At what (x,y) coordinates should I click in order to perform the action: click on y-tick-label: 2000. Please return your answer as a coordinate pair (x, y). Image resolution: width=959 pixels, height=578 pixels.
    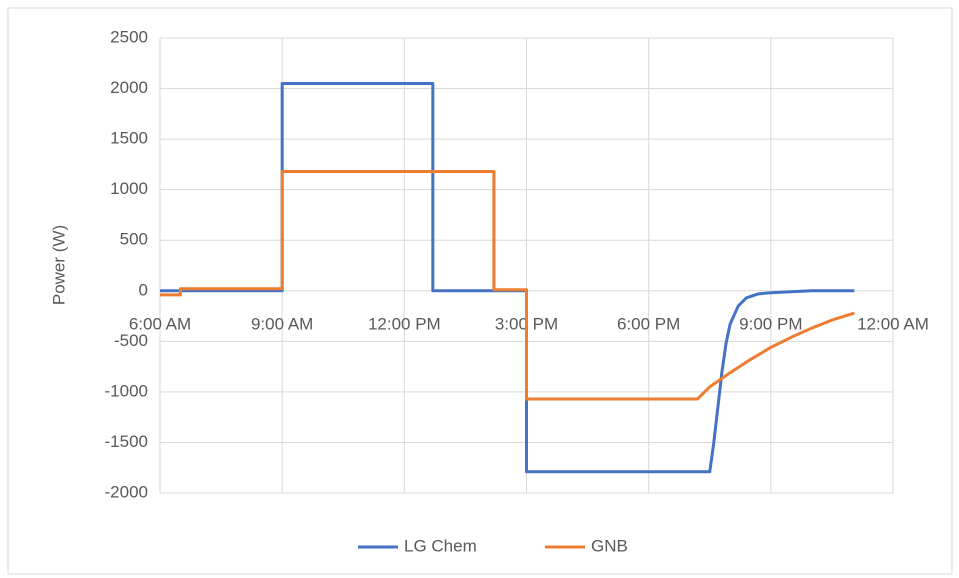
    Looking at the image, I should click on (129, 87).